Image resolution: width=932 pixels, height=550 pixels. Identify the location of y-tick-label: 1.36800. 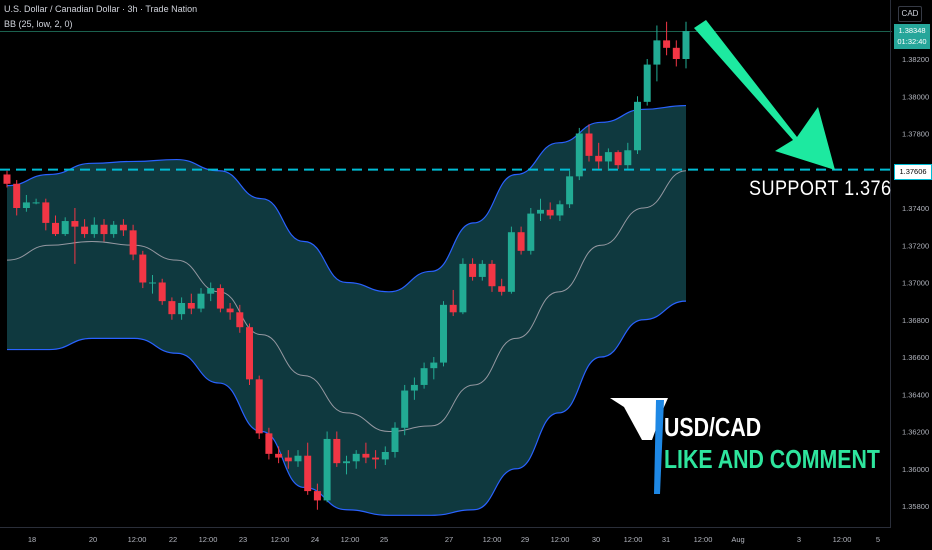
(915, 320).